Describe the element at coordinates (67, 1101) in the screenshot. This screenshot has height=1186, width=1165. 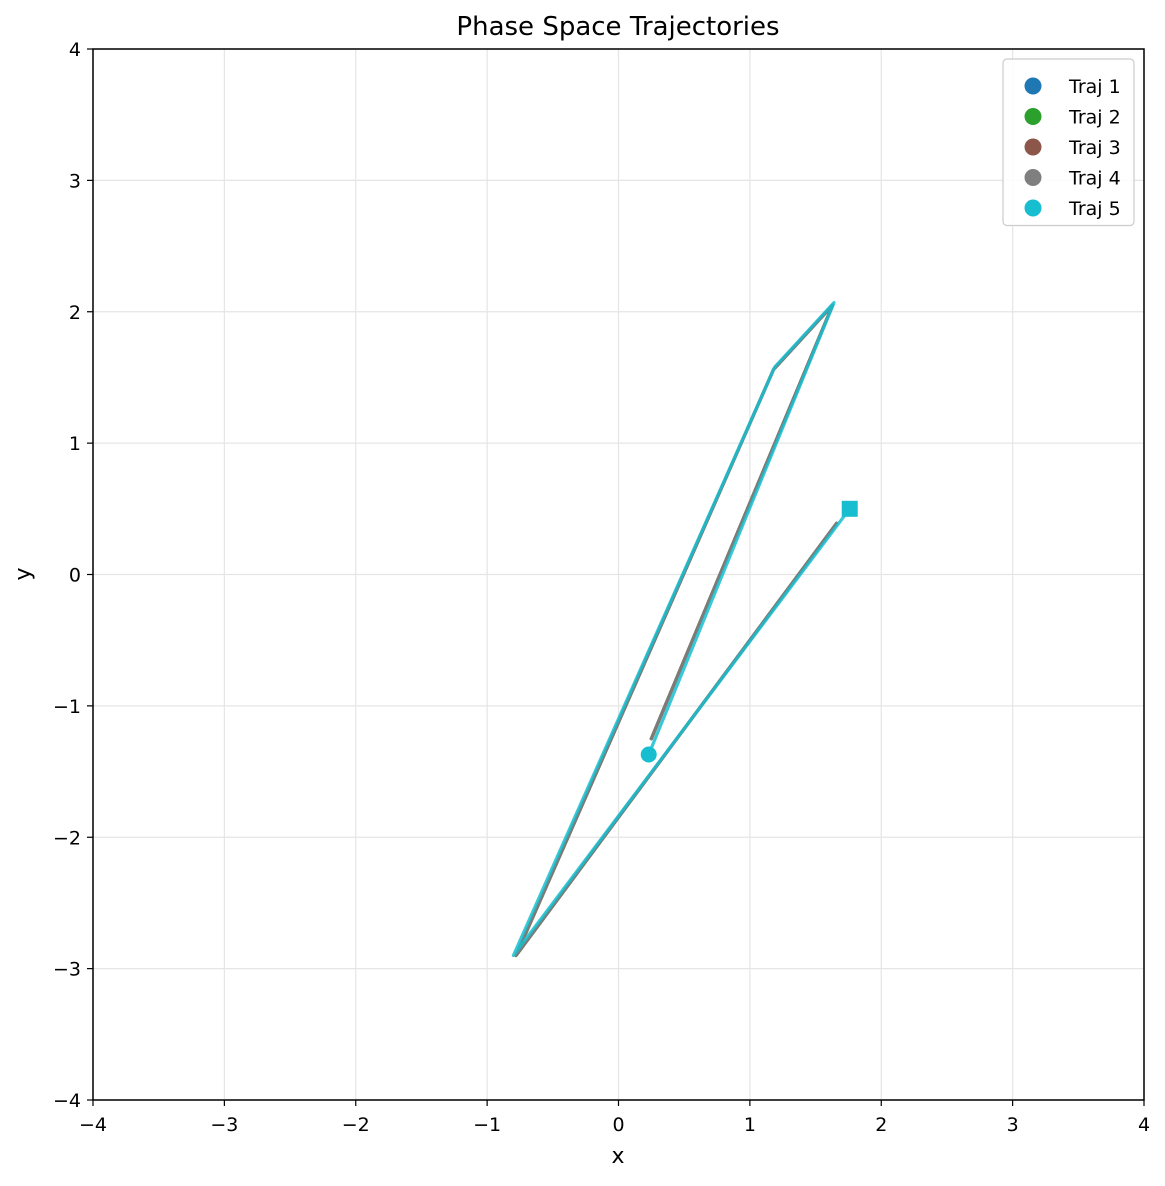
I see `y-tick-label: −4` at that location.